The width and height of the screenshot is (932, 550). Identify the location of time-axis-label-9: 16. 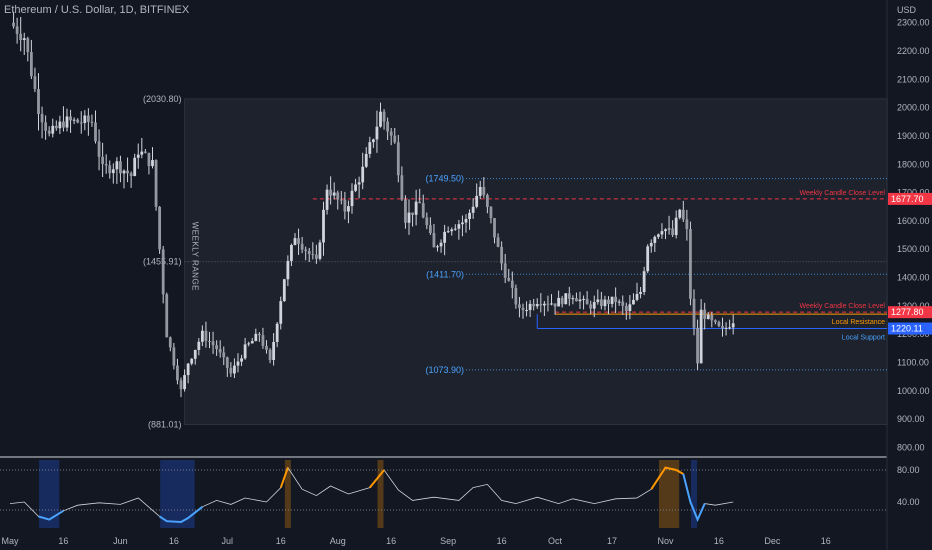
(502, 541).